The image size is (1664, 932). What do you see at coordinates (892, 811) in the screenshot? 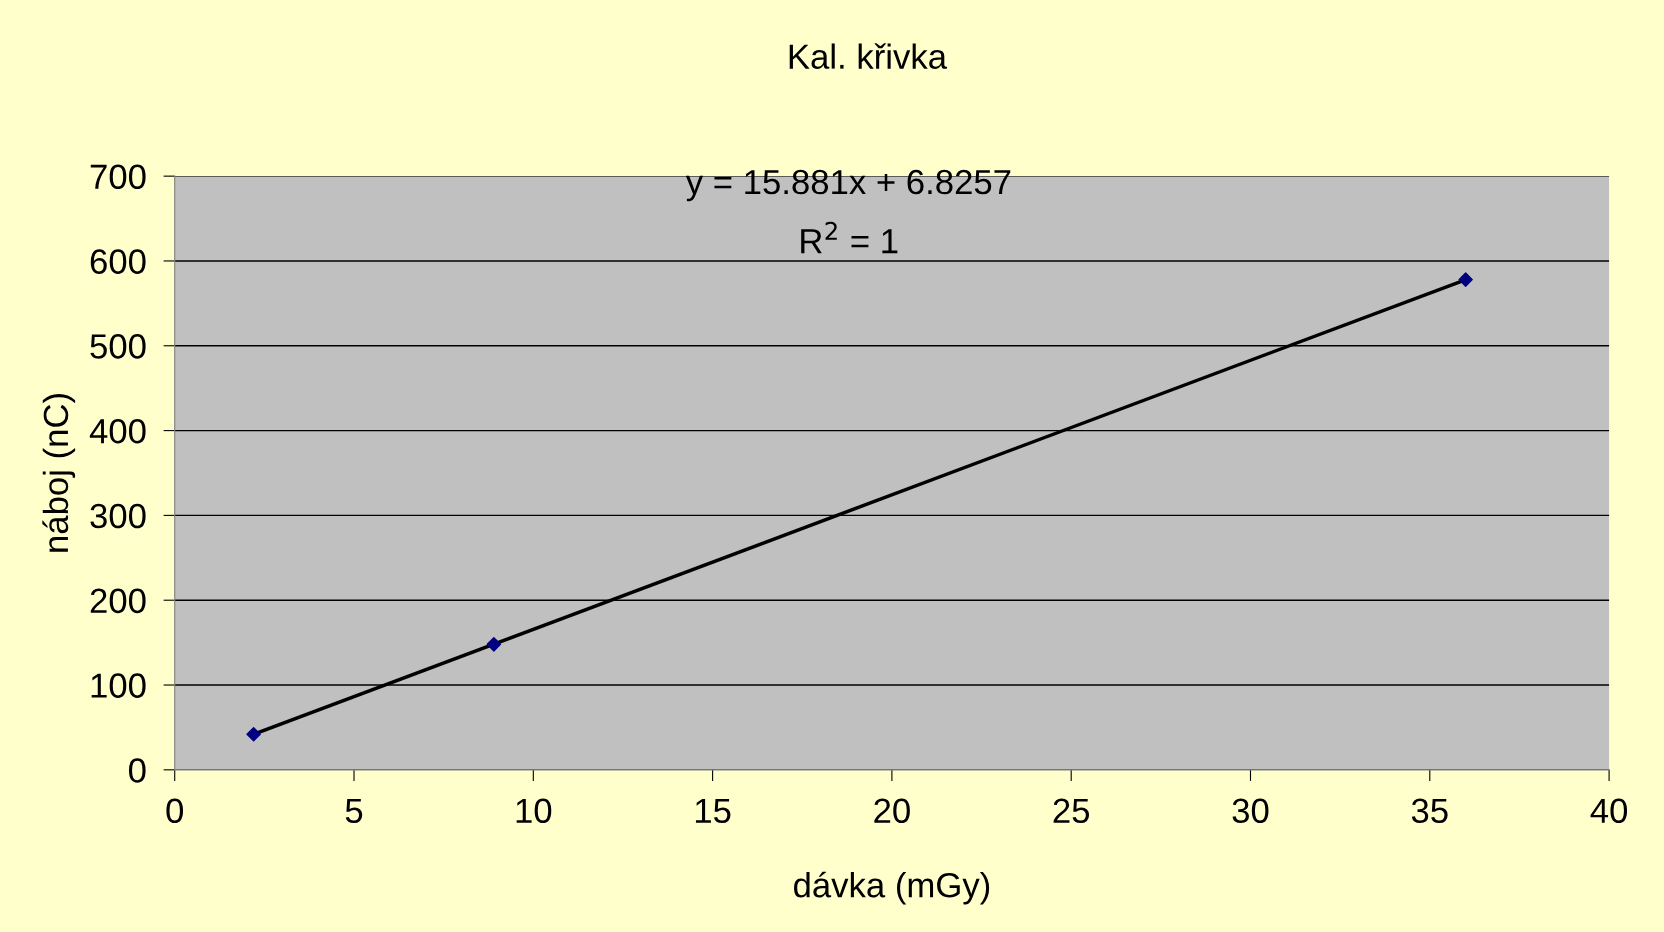
I see `x-tick-label: 20` at bounding box center [892, 811].